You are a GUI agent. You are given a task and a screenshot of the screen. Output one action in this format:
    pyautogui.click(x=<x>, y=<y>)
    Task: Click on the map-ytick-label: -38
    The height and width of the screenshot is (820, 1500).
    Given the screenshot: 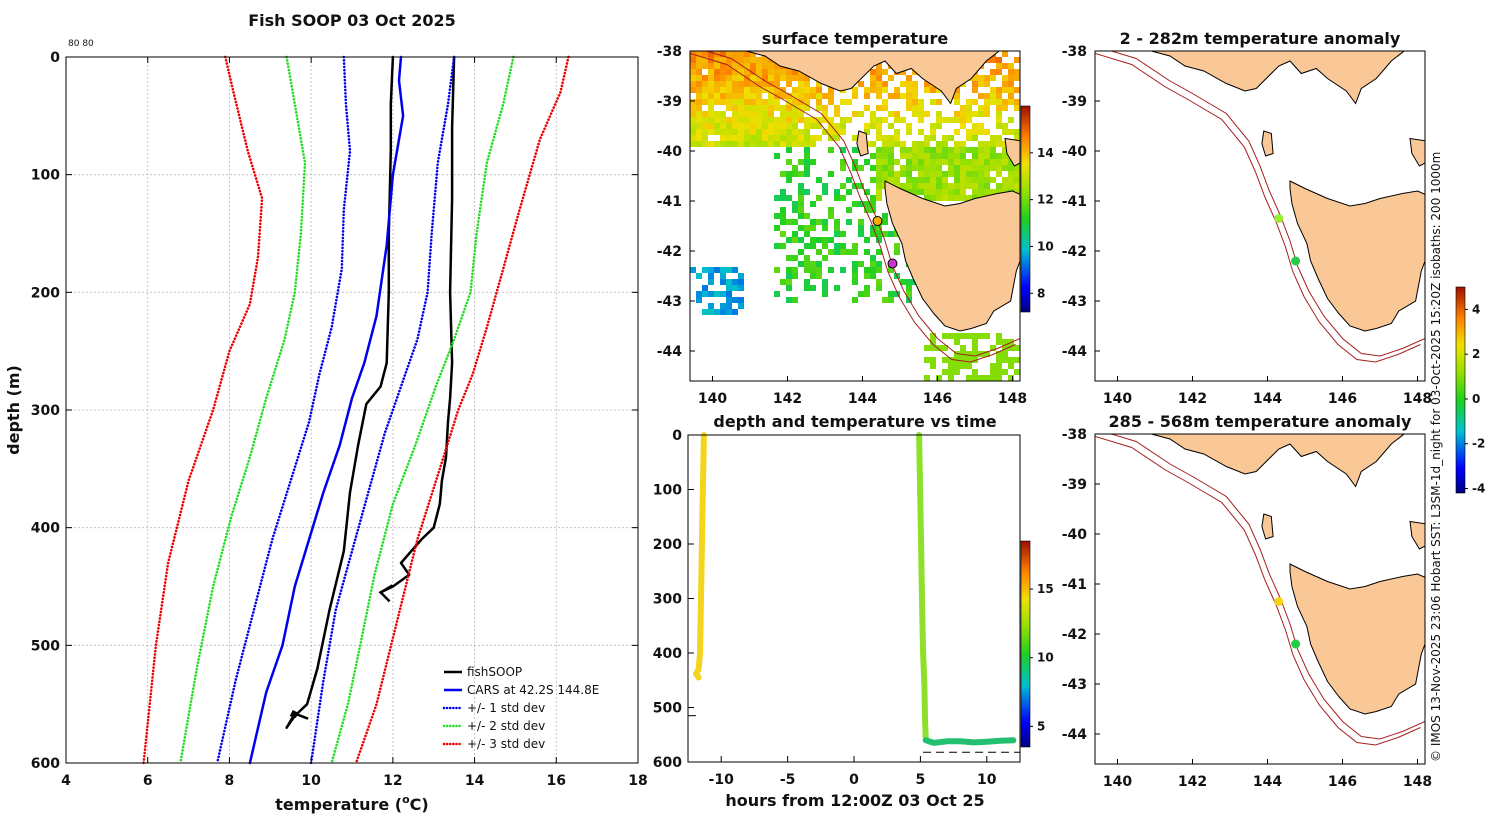 What is the action you would take?
    pyautogui.click(x=1074, y=435)
    